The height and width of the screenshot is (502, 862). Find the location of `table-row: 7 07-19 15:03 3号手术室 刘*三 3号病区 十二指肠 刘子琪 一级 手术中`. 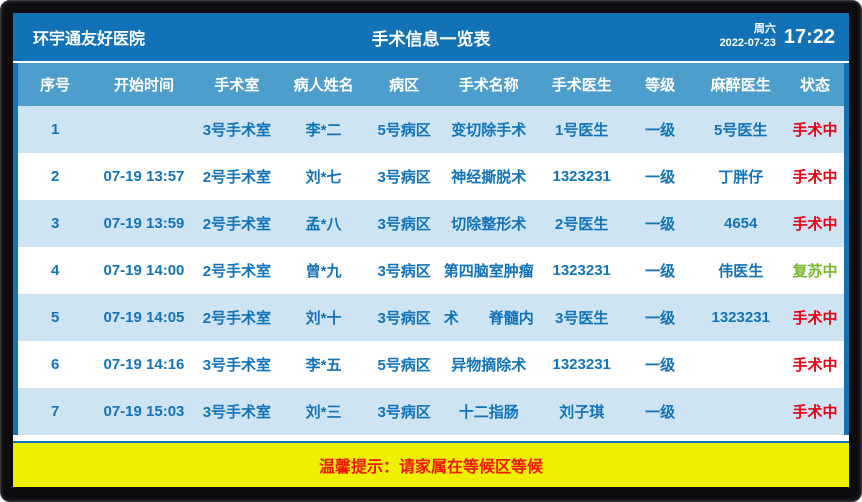

table-row: 7 07-19 15:03 3号手术室 刘*三 3号病区 十二指肠 刘子琪 一级 手术中 is located at coordinates (431, 411).